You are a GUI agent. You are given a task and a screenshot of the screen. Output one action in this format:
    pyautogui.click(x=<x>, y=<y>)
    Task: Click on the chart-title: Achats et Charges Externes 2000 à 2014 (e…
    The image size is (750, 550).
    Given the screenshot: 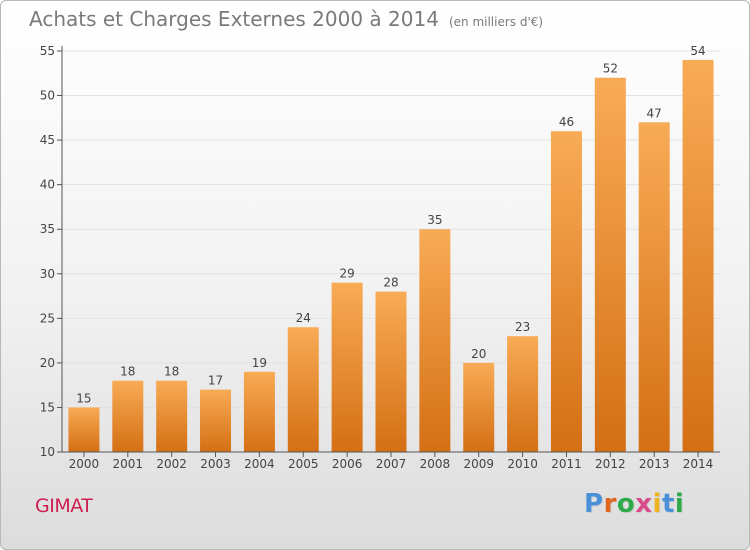 What is the action you would take?
    pyautogui.click(x=286, y=19)
    